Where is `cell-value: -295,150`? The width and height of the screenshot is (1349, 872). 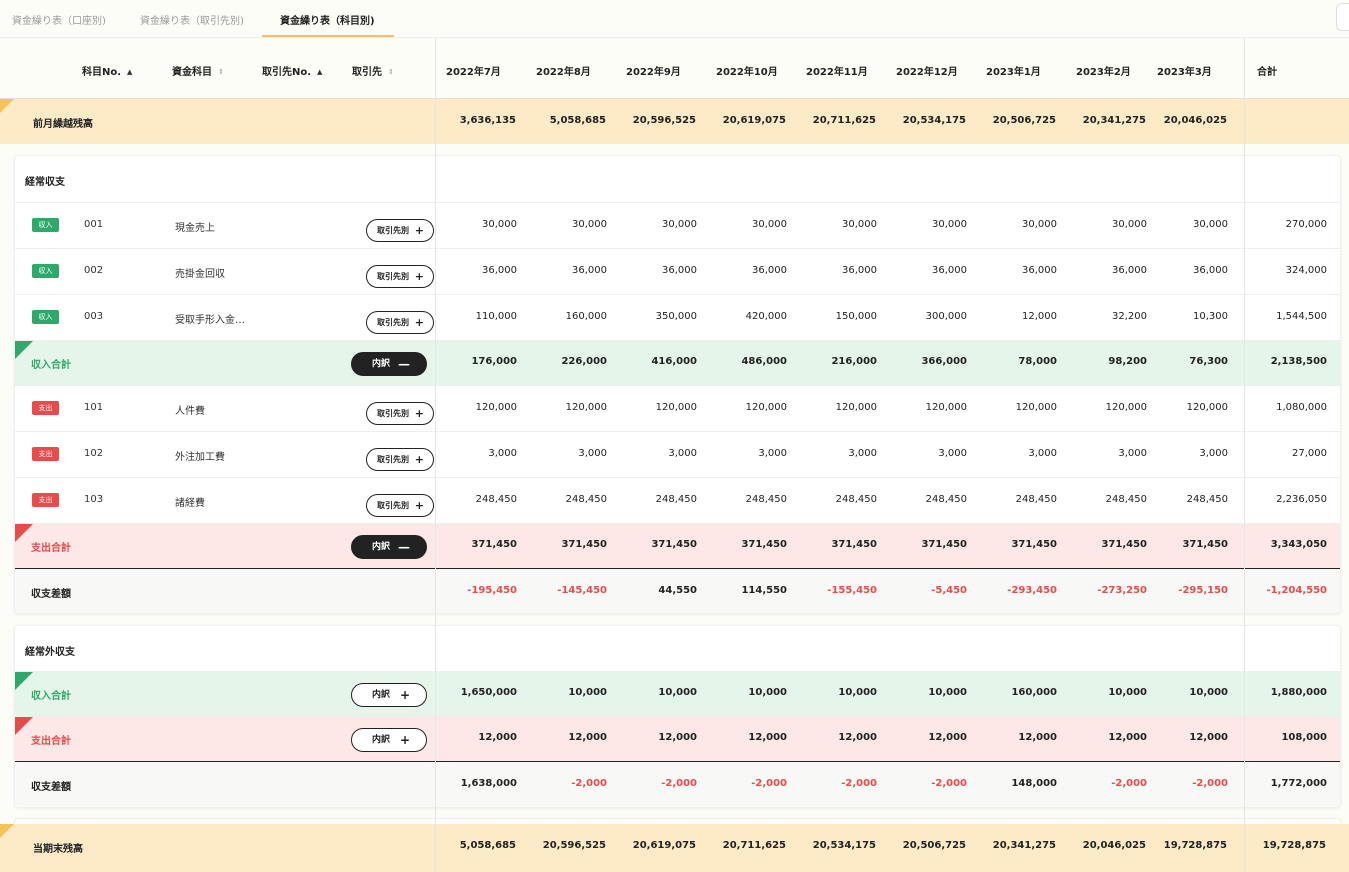
cell-value: -295,150 is located at coordinates (1203, 590).